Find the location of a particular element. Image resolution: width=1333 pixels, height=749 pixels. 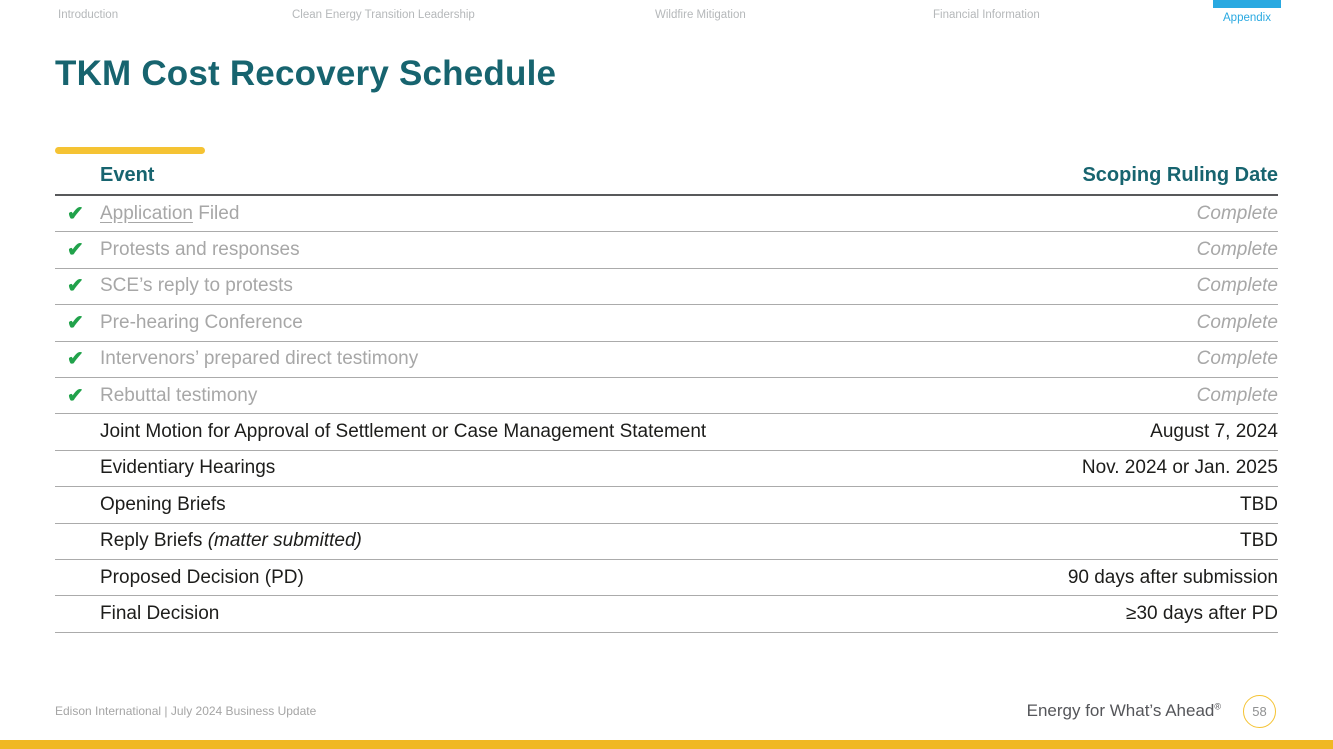

event-note-italic: (matter submitted) is located at coordinates (284, 541).